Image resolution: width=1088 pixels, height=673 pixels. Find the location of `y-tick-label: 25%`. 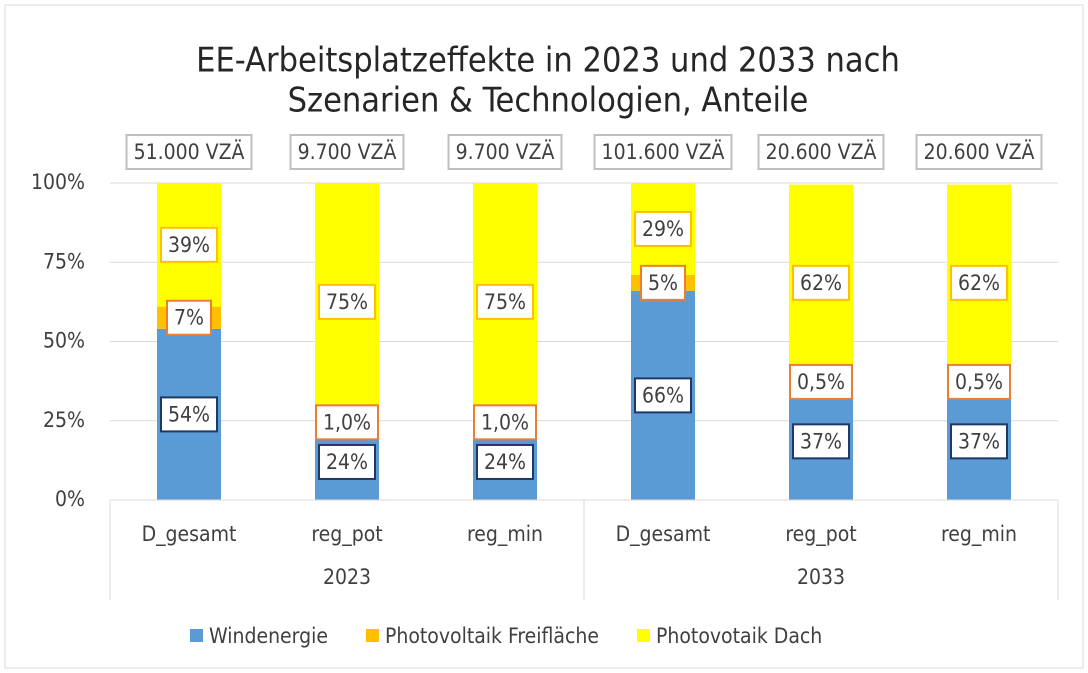

y-tick-label: 25% is located at coordinates (64, 420).